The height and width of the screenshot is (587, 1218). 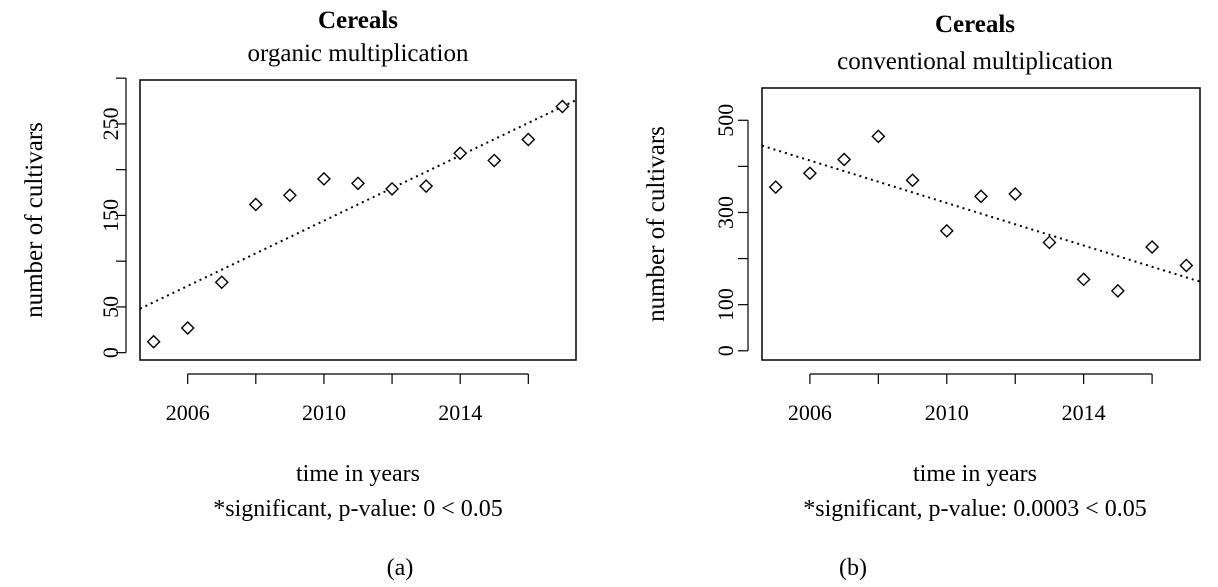 I want to click on y-tick-label: 250, so click(x=110, y=123).